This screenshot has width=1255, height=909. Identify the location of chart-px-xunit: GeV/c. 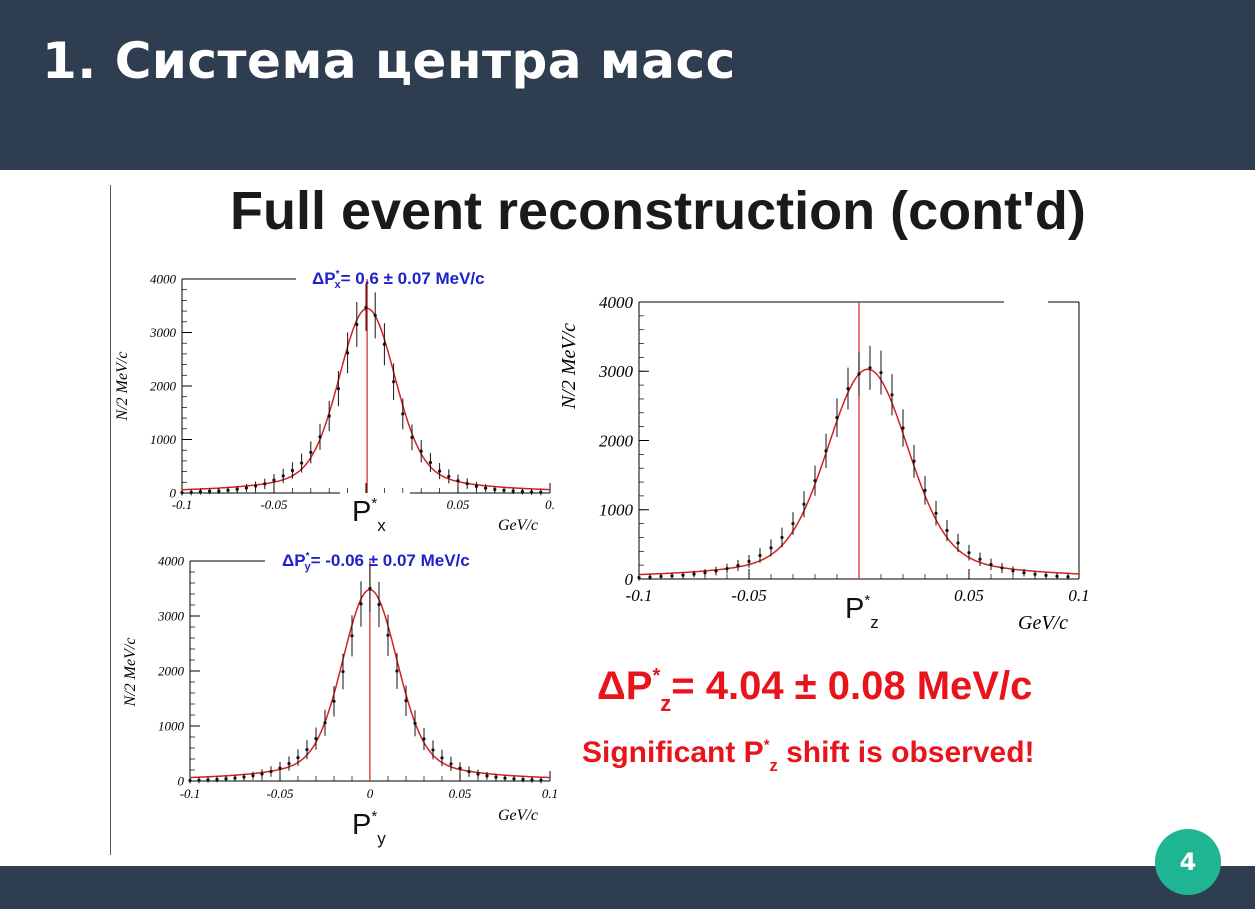
(518, 525).